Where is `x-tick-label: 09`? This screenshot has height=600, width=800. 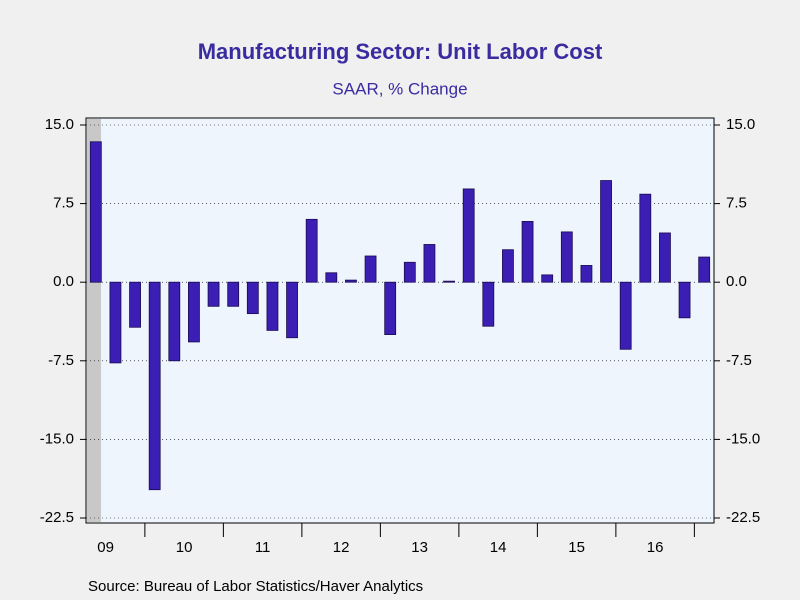 x-tick-label: 09 is located at coordinates (105, 547).